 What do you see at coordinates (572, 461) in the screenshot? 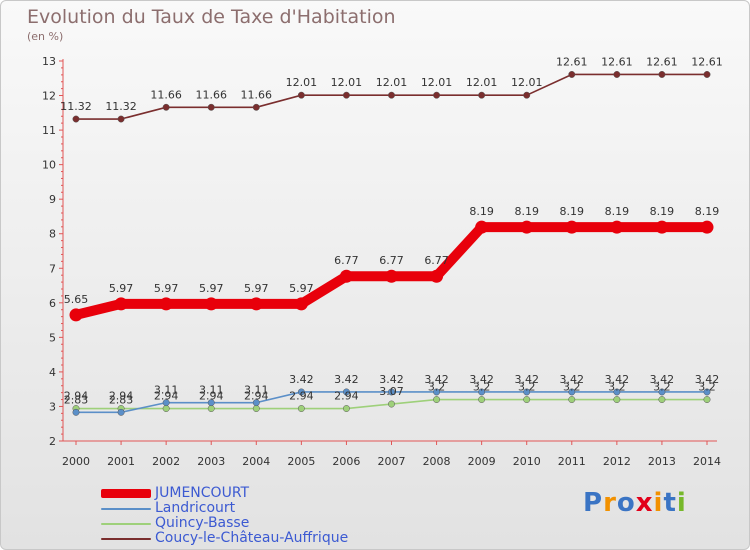
I see `x-tick-label: 2011` at bounding box center [572, 461].